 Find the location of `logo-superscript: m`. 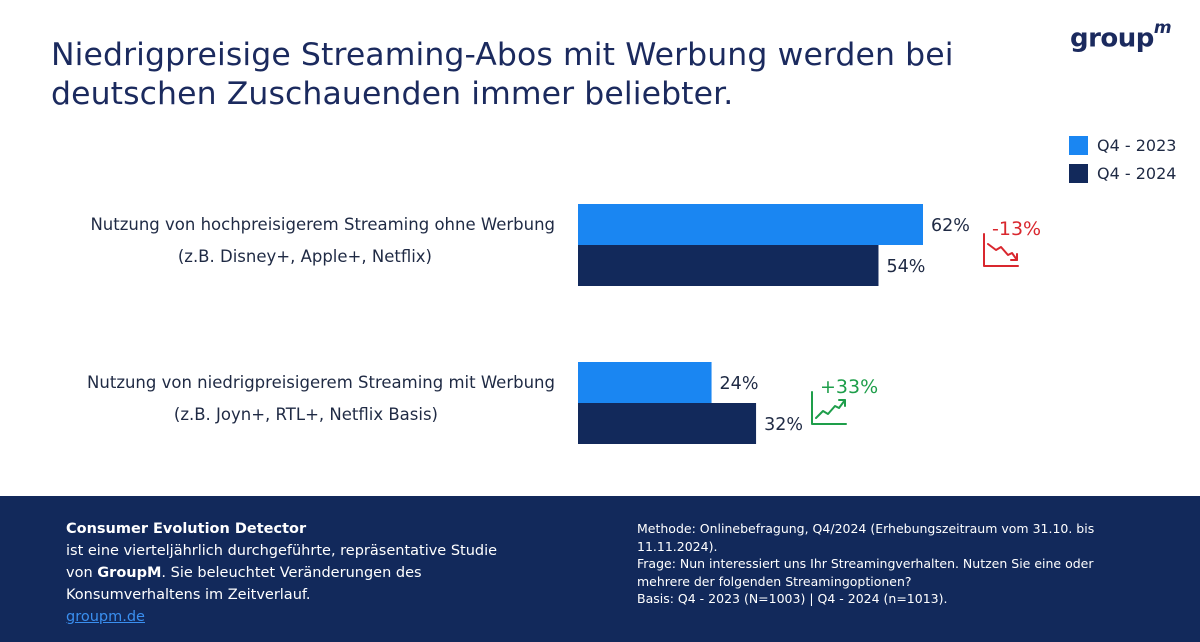

logo-superscript: m is located at coordinates (1162, 28).